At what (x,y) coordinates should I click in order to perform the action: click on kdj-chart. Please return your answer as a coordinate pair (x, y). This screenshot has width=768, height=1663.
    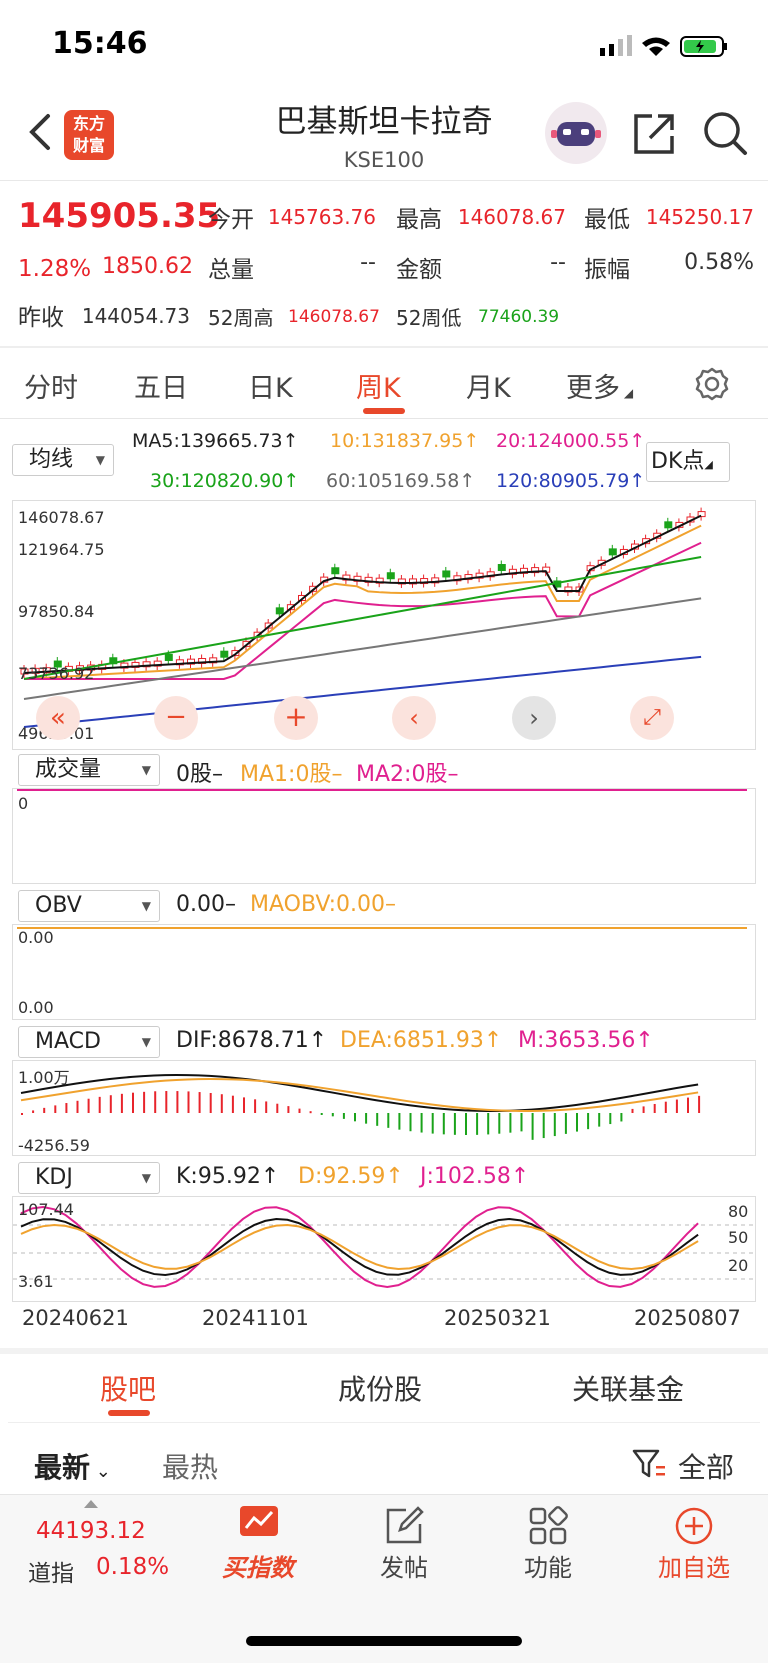
    Looking at the image, I should click on (384, 1249).